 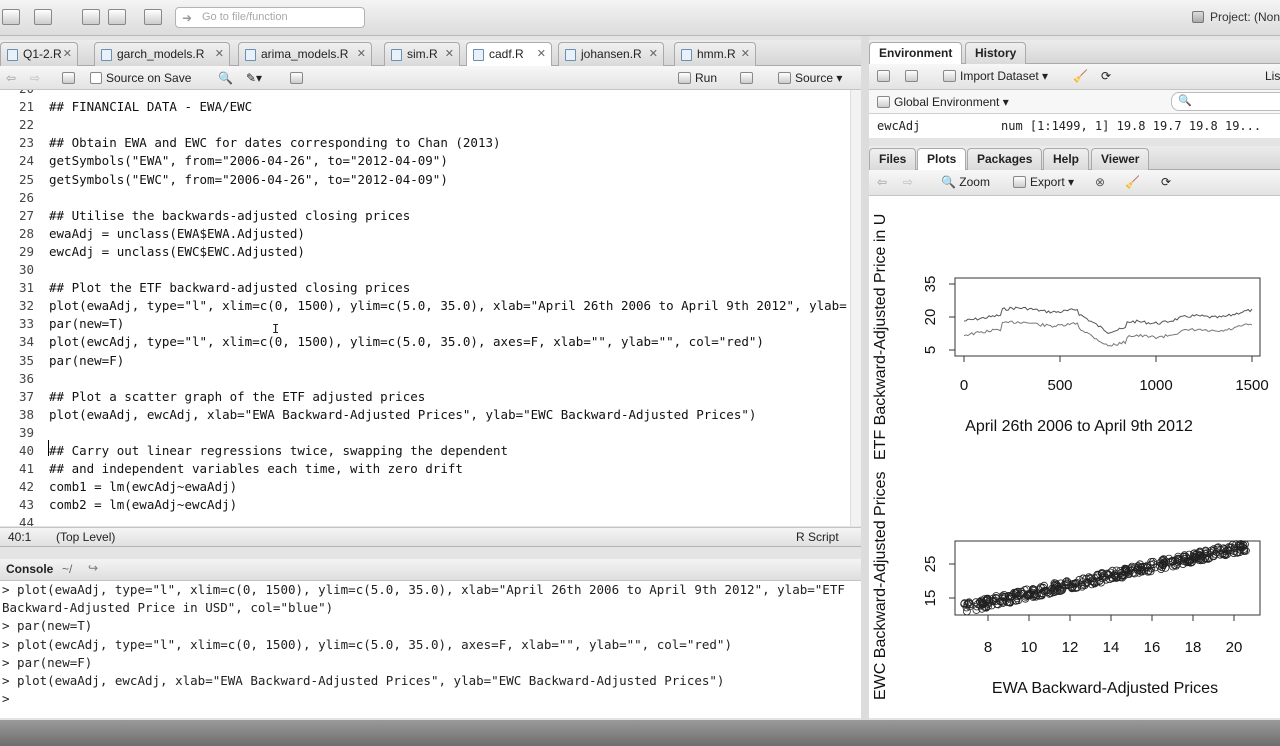 I want to click on back-icon: ⇦, so click(x=11, y=78).